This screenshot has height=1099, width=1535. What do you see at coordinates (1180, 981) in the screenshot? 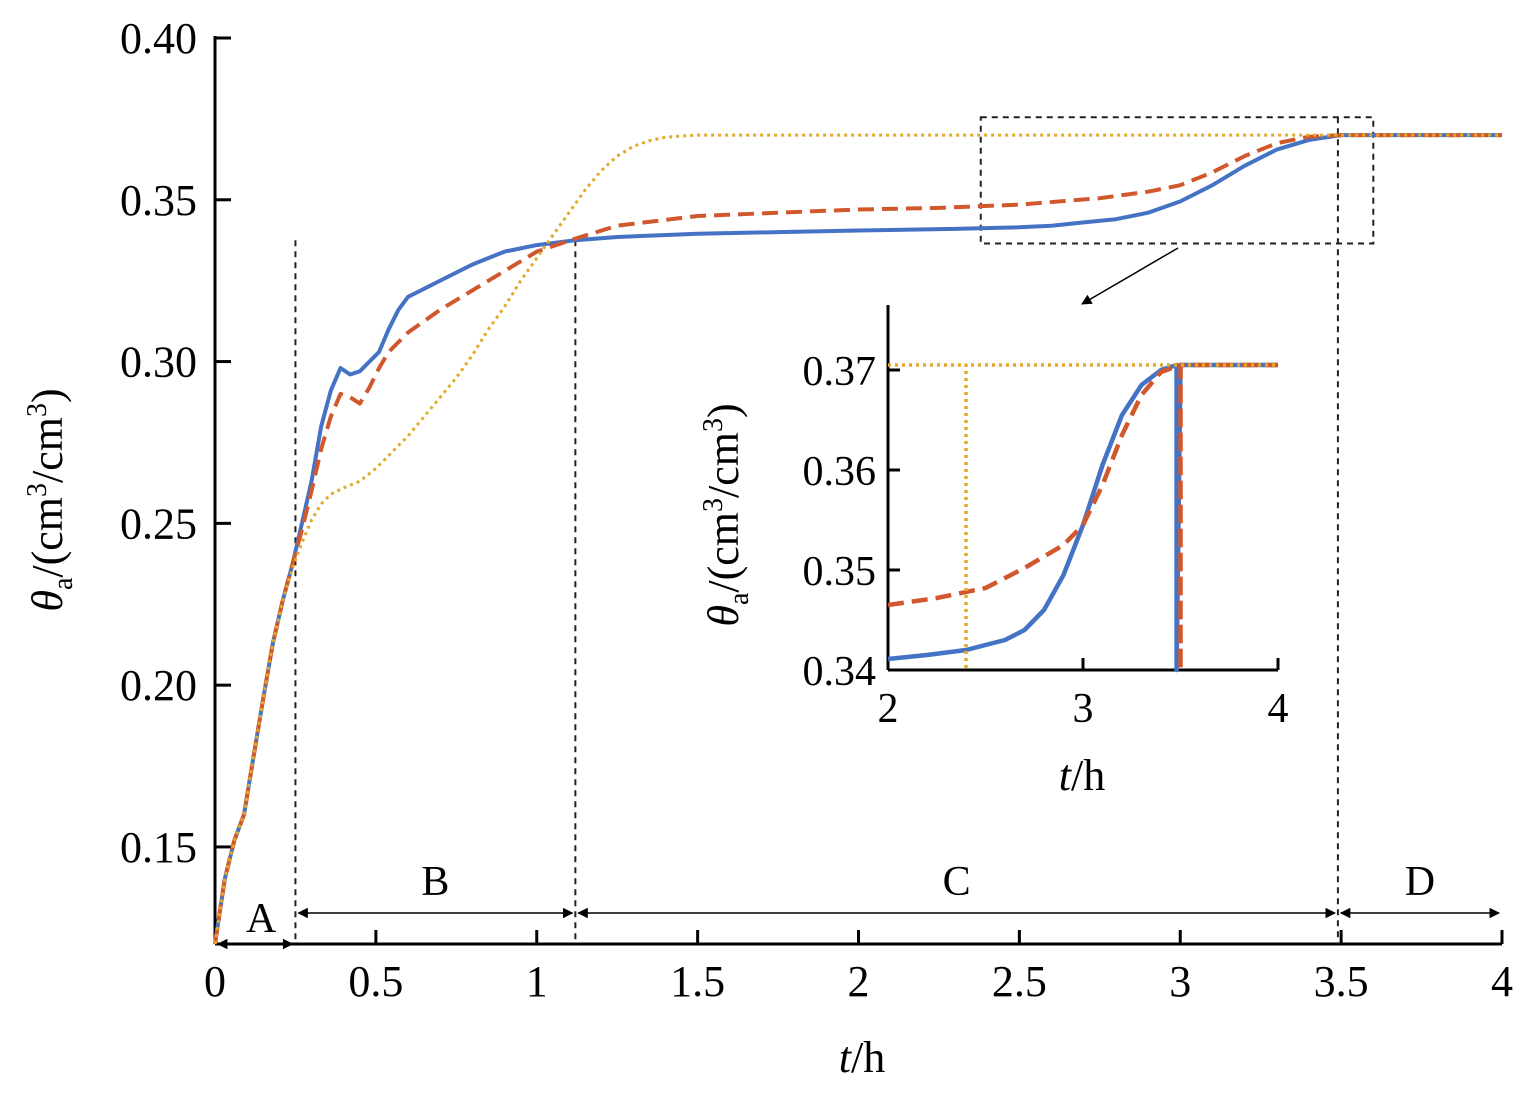
I see `main-x-tick-label: 3` at bounding box center [1180, 981].